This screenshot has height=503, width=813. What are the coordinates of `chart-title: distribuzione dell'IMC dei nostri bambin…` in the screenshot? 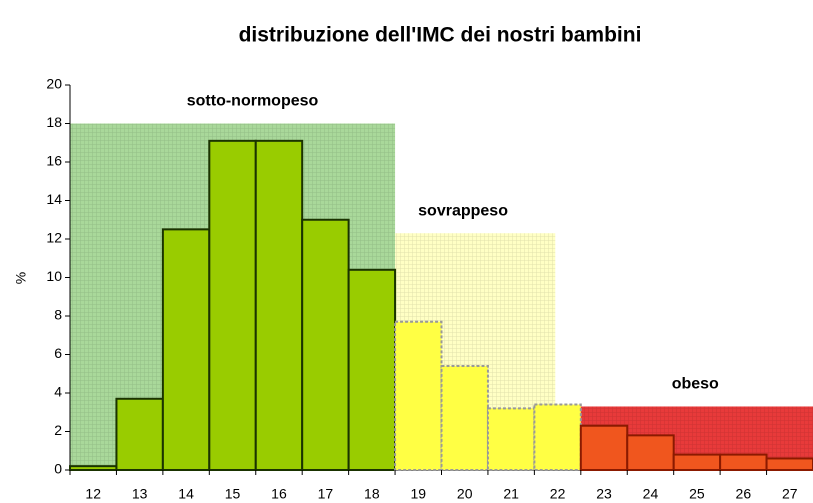 It's located at (440, 35).